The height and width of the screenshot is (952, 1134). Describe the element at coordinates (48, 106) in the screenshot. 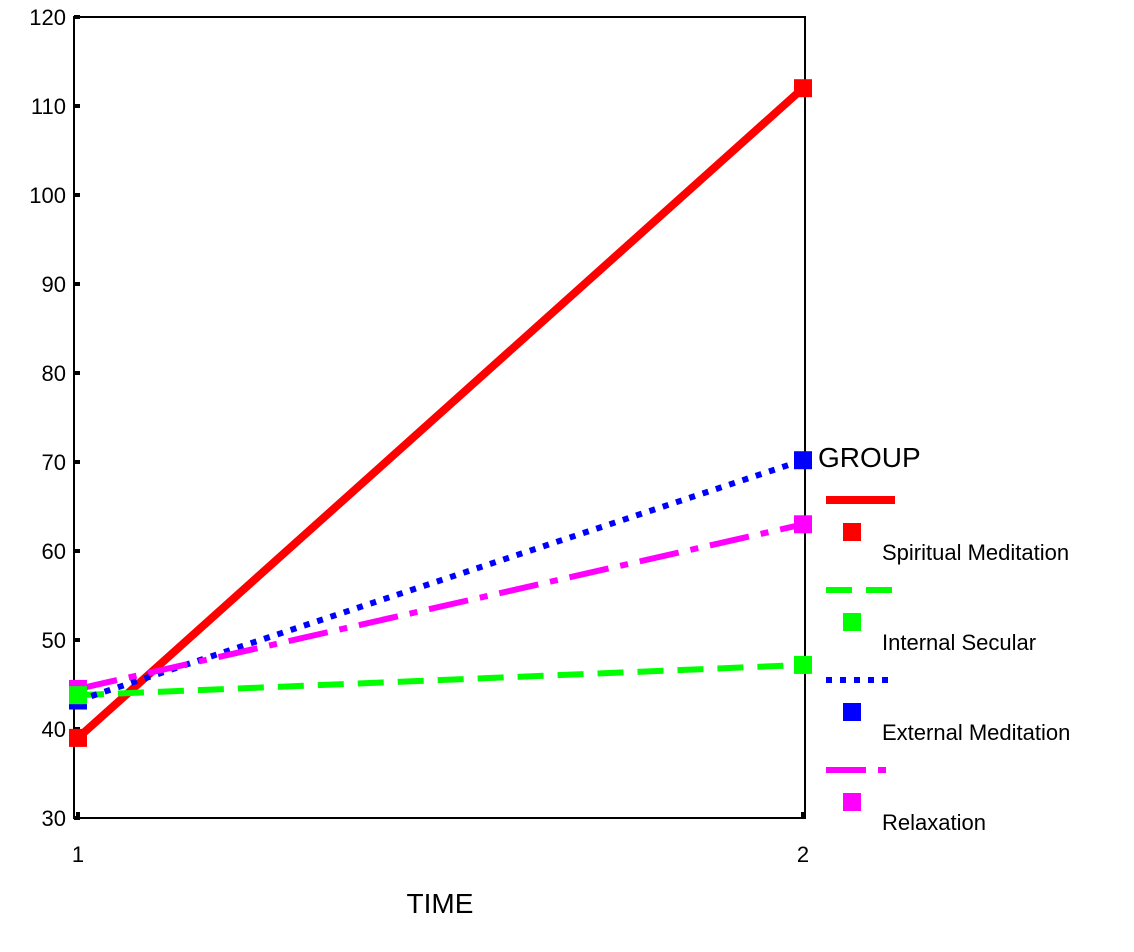

I see `y-tick-label: 110` at that location.